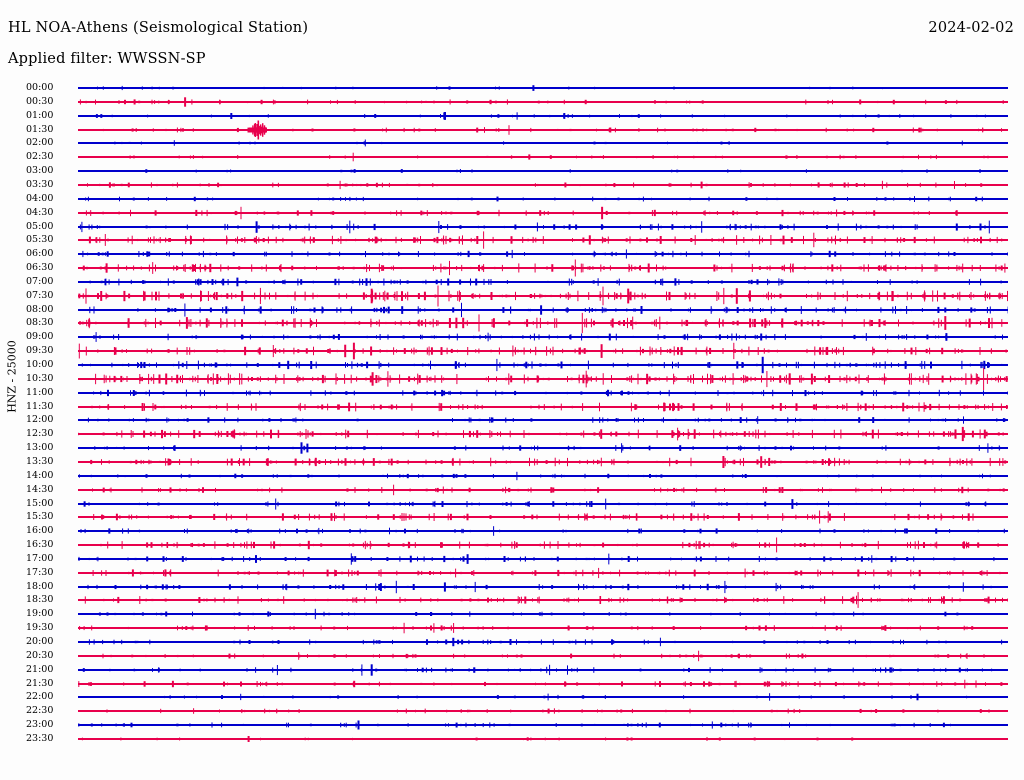 The height and width of the screenshot is (780, 1024). What do you see at coordinates (512, 505) in the screenshot?
I see `trace-row: 15:00` at bounding box center [512, 505].